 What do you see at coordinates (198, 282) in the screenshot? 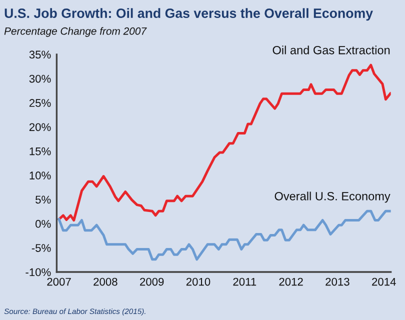
I see `x-tick-label: 2010` at bounding box center [198, 282].